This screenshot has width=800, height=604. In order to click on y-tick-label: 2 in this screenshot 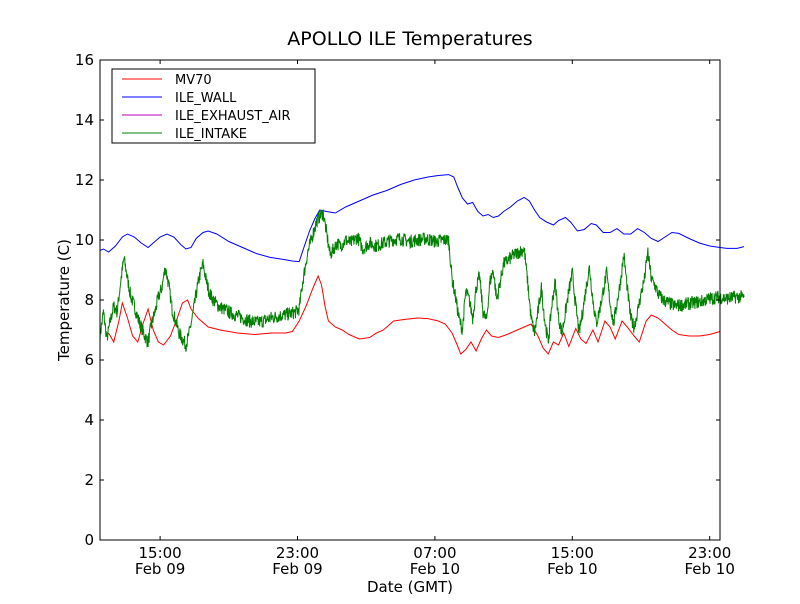, I will do `click(89, 480)`.